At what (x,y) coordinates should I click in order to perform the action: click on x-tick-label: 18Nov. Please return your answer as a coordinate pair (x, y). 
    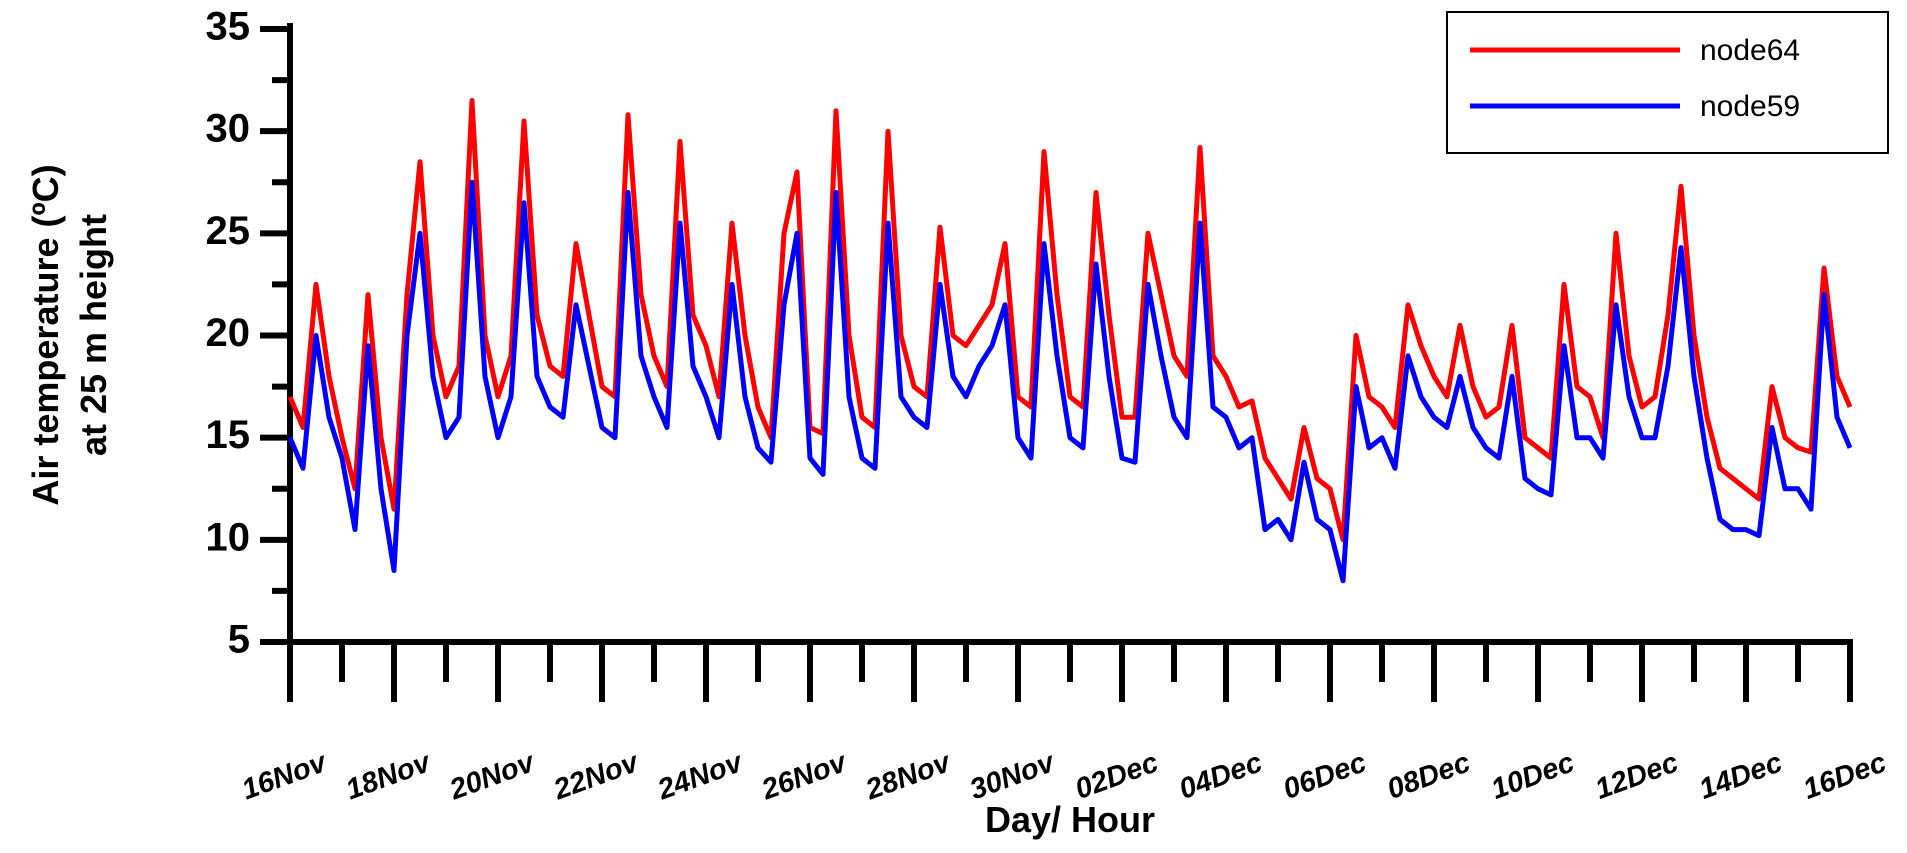
    Looking at the image, I should click on (389, 776).